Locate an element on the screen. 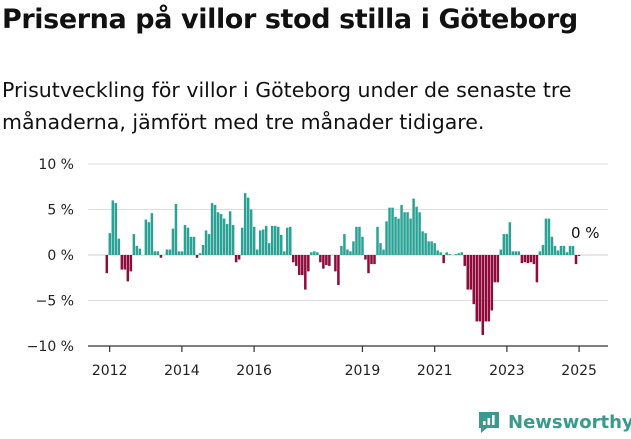 This screenshot has width=631, height=439. x-tick-label: 2016 is located at coordinates (254, 371).